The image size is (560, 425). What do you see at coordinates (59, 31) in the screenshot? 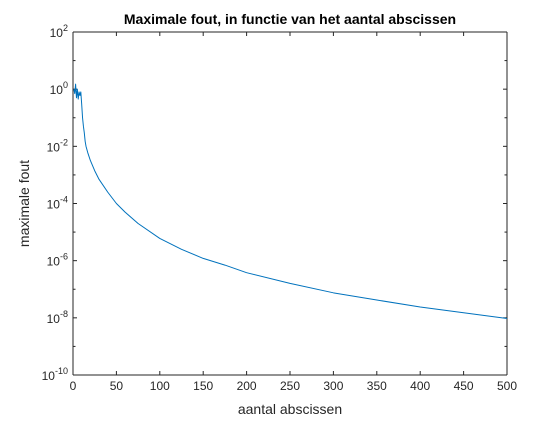
I see `y-tick-label: 10²` at bounding box center [59, 31].